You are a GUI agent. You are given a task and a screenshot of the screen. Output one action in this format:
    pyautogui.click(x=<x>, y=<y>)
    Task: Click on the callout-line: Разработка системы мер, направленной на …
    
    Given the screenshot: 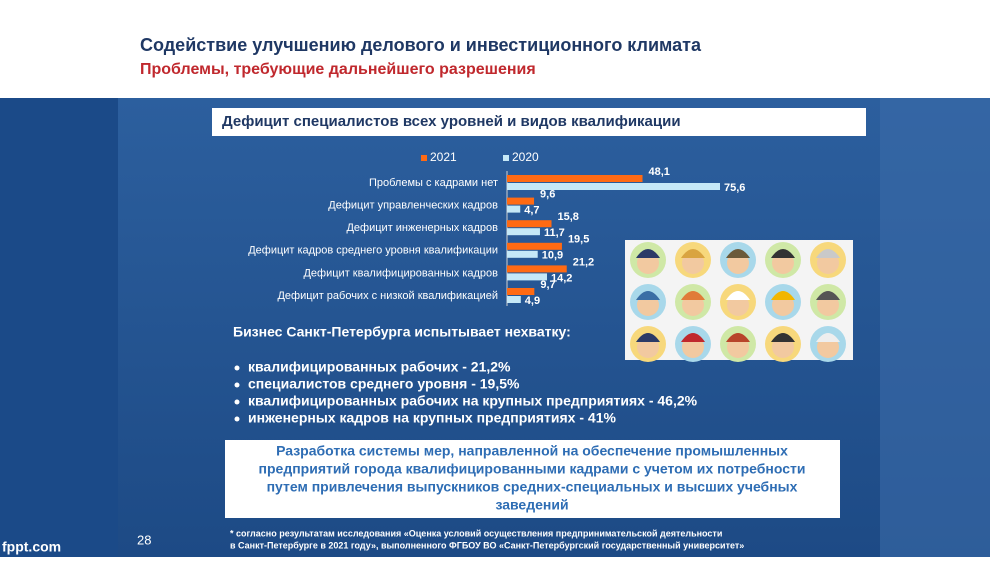 What is the action you would take?
    pyautogui.click(x=532, y=451)
    